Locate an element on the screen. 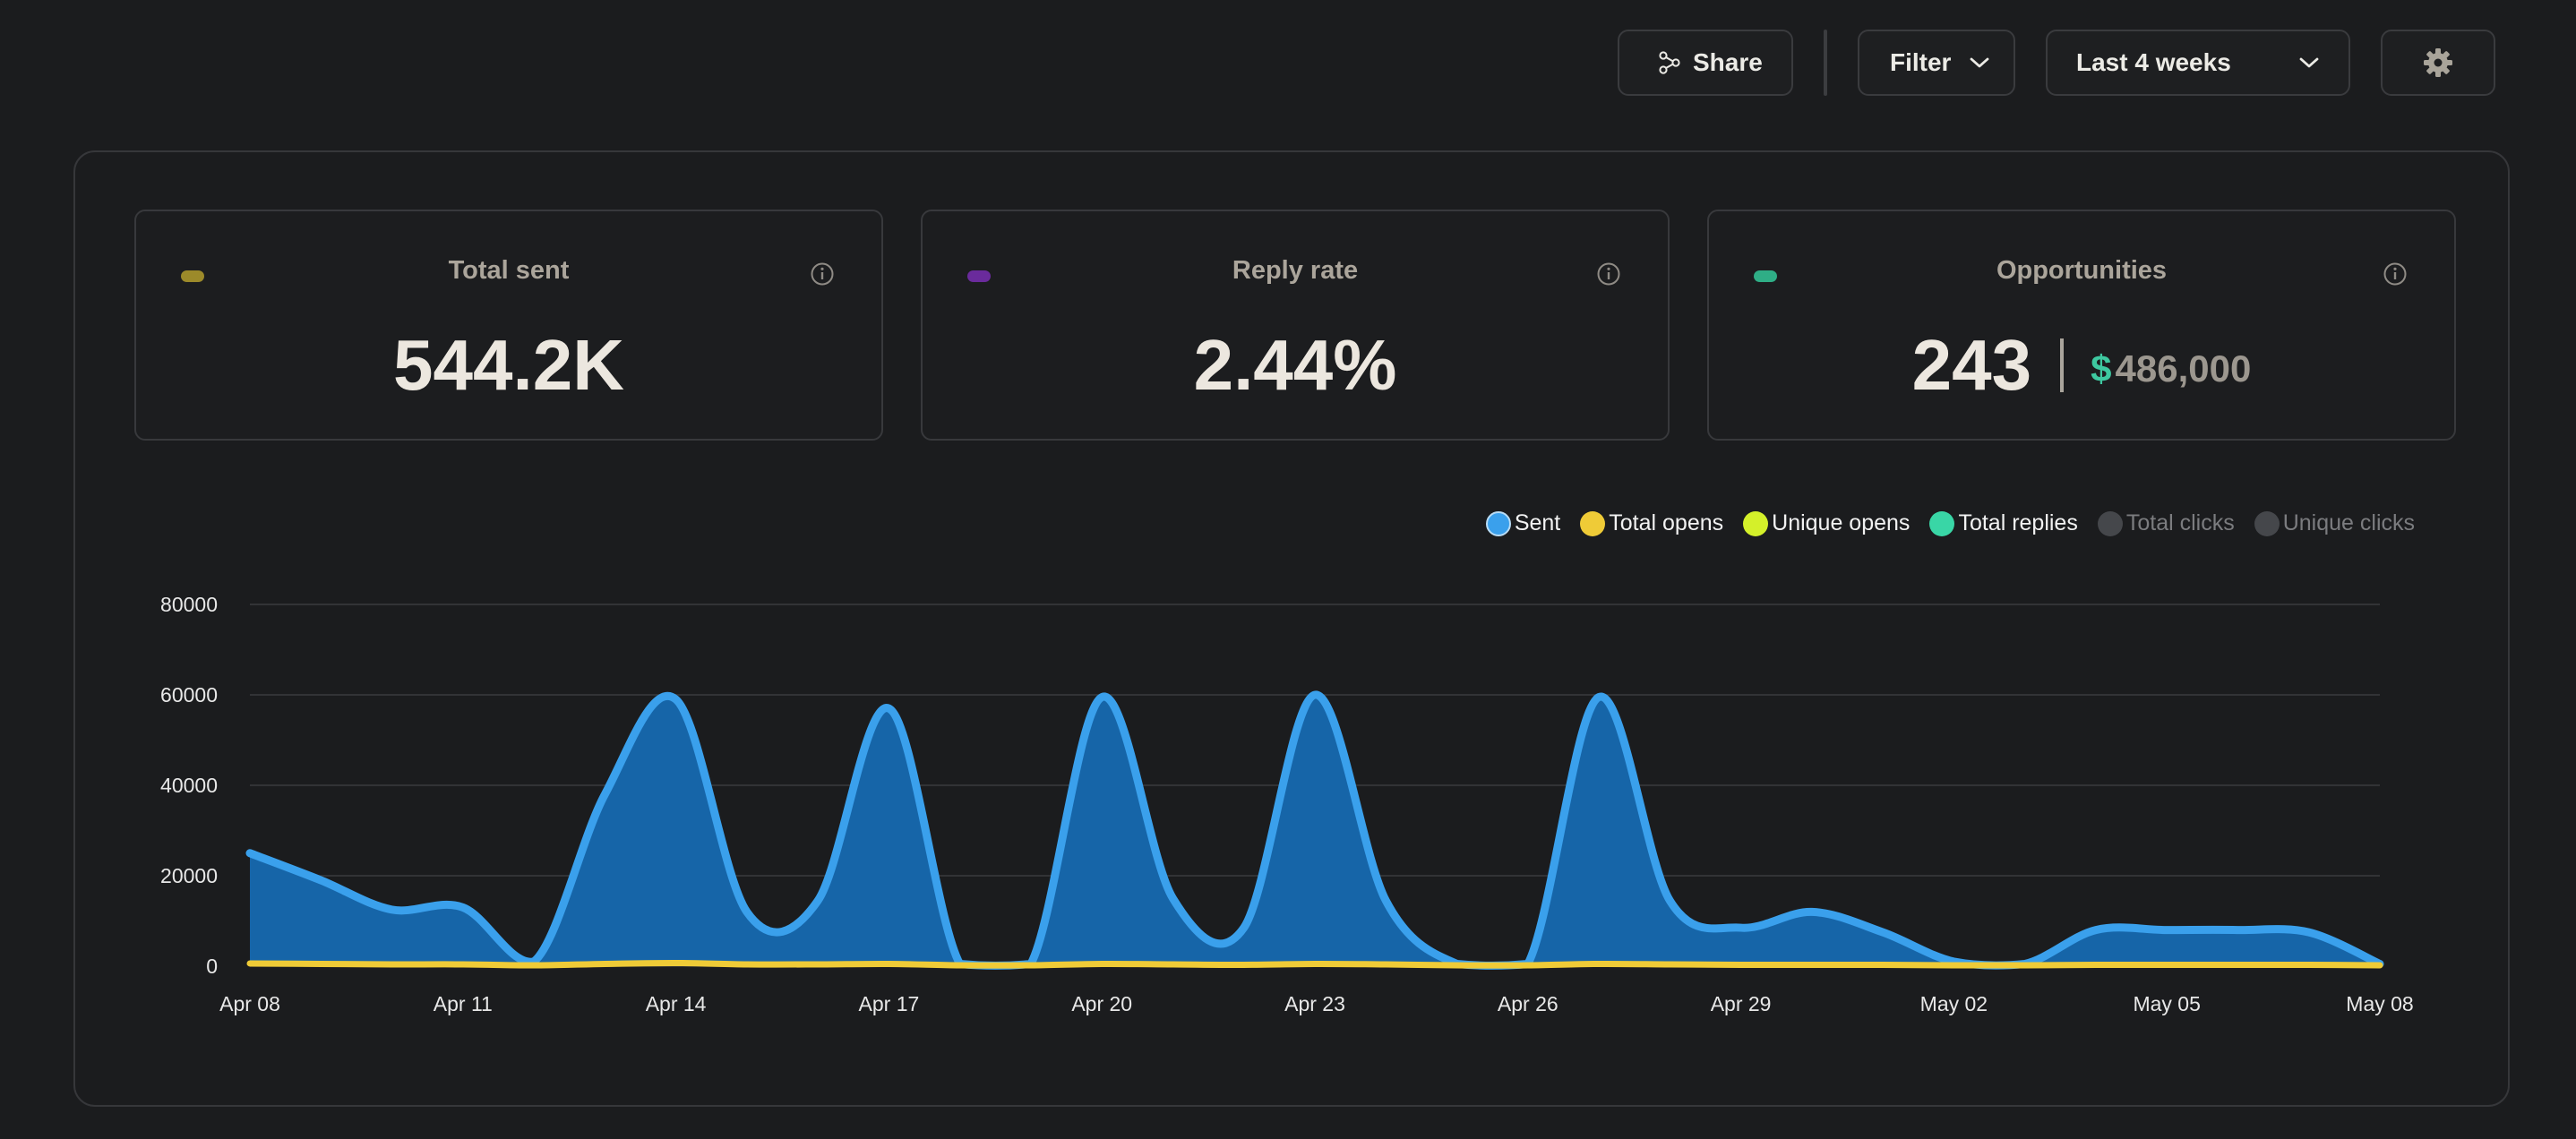 The image size is (2576, 1139). toolbar: Share Filter Last 4 weeks is located at coordinates (2056, 63).